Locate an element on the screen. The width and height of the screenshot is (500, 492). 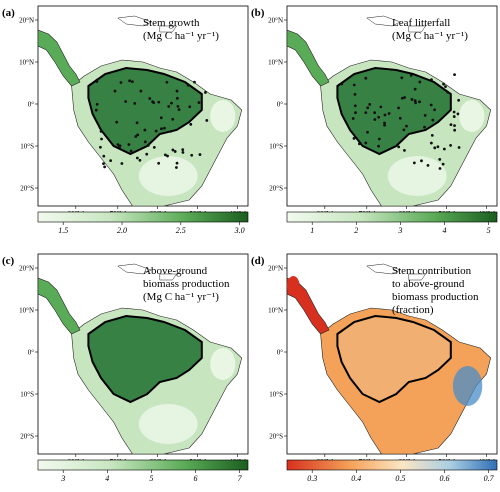
colorbar-tick-label: 4 is located at coordinates (445, 230).